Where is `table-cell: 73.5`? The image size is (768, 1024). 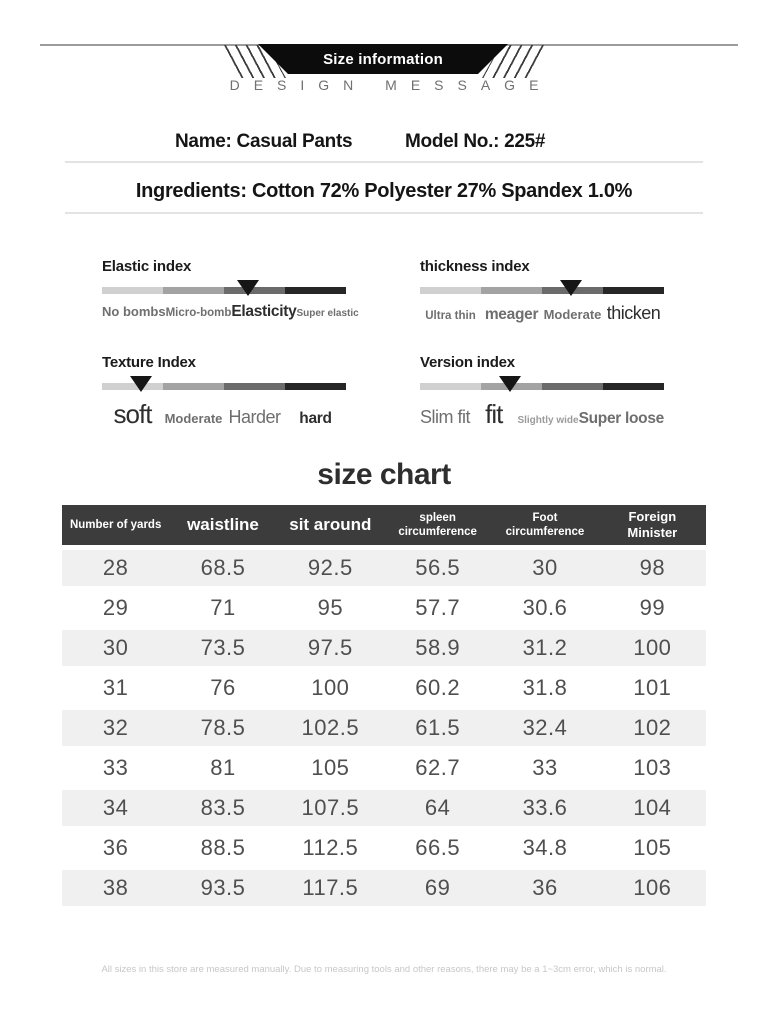
table-cell: 73.5 is located at coordinates (223, 650).